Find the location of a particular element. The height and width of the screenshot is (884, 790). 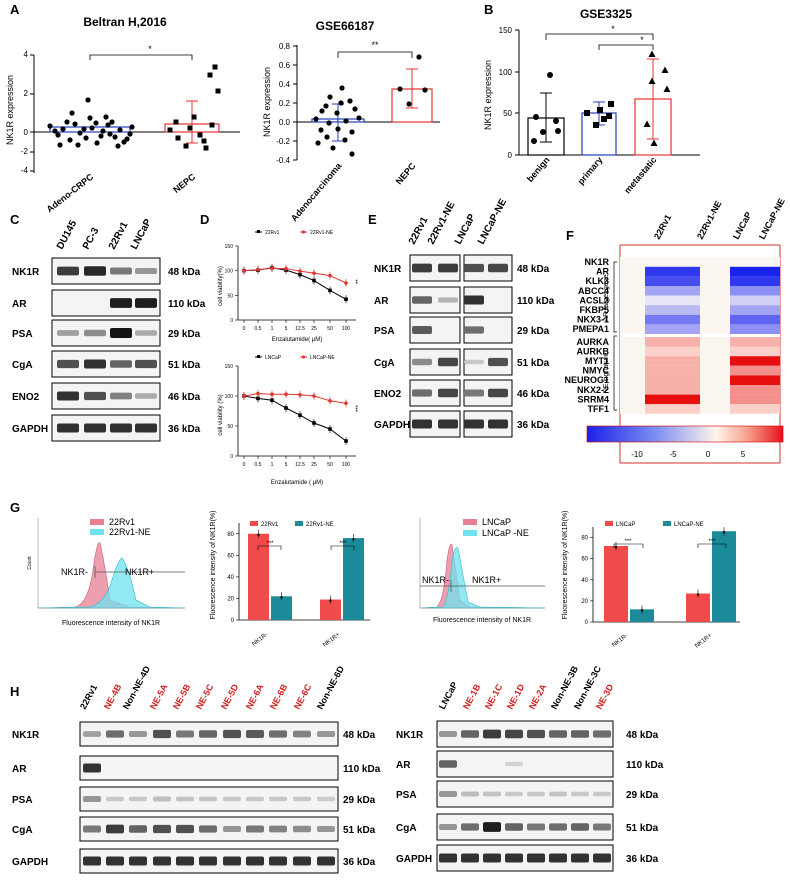

blot-h-right-row-label: NK1R is located at coordinates (410, 735).